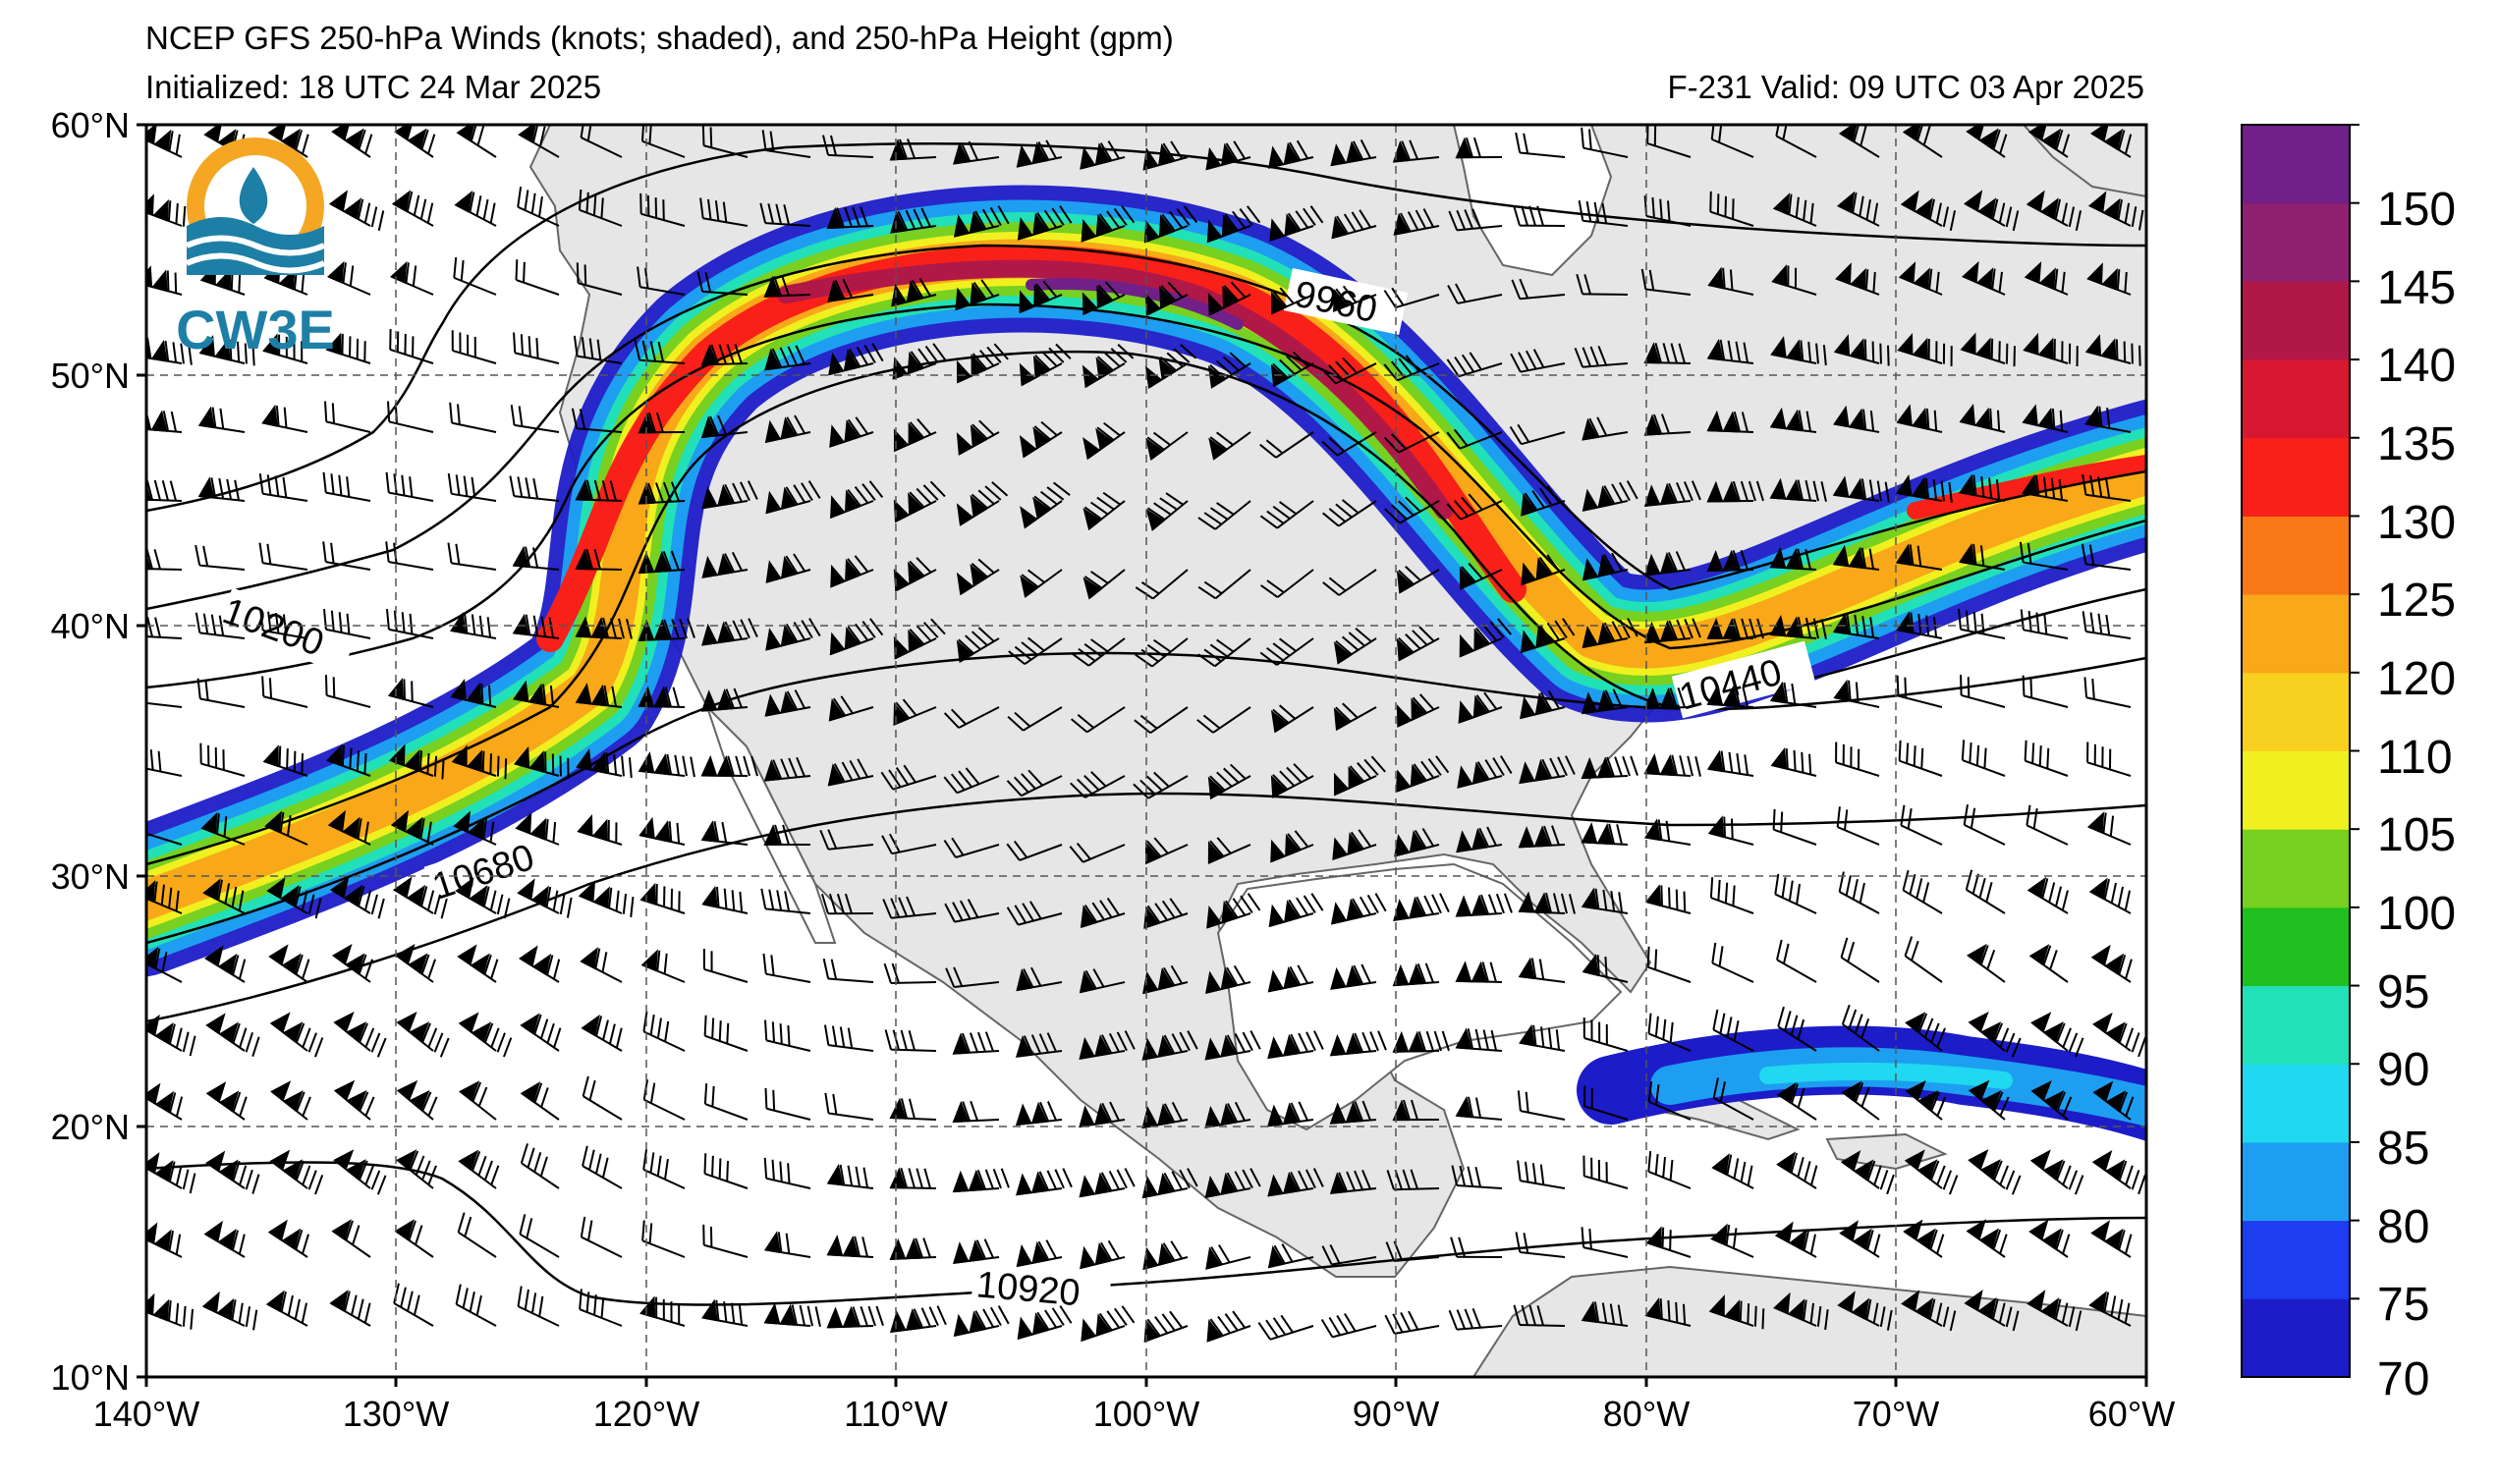 This screenshot has height=1484, width=2498. What do you see at coordinates (1419, 996) in the screenshot?
I see `gulf-of-mexico` at bounding box center [1419, 996].